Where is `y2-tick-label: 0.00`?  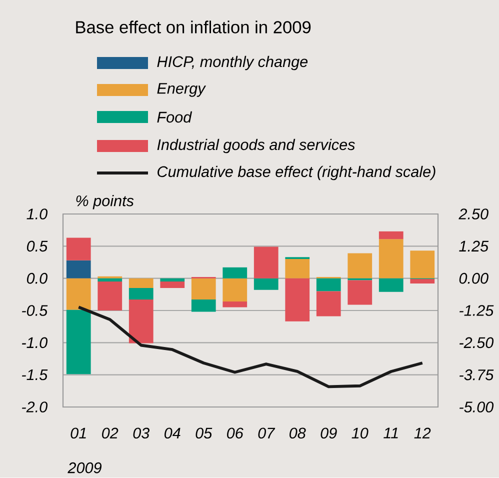 y2-tick-label: 0.00 is located at coordinates (473, 278).